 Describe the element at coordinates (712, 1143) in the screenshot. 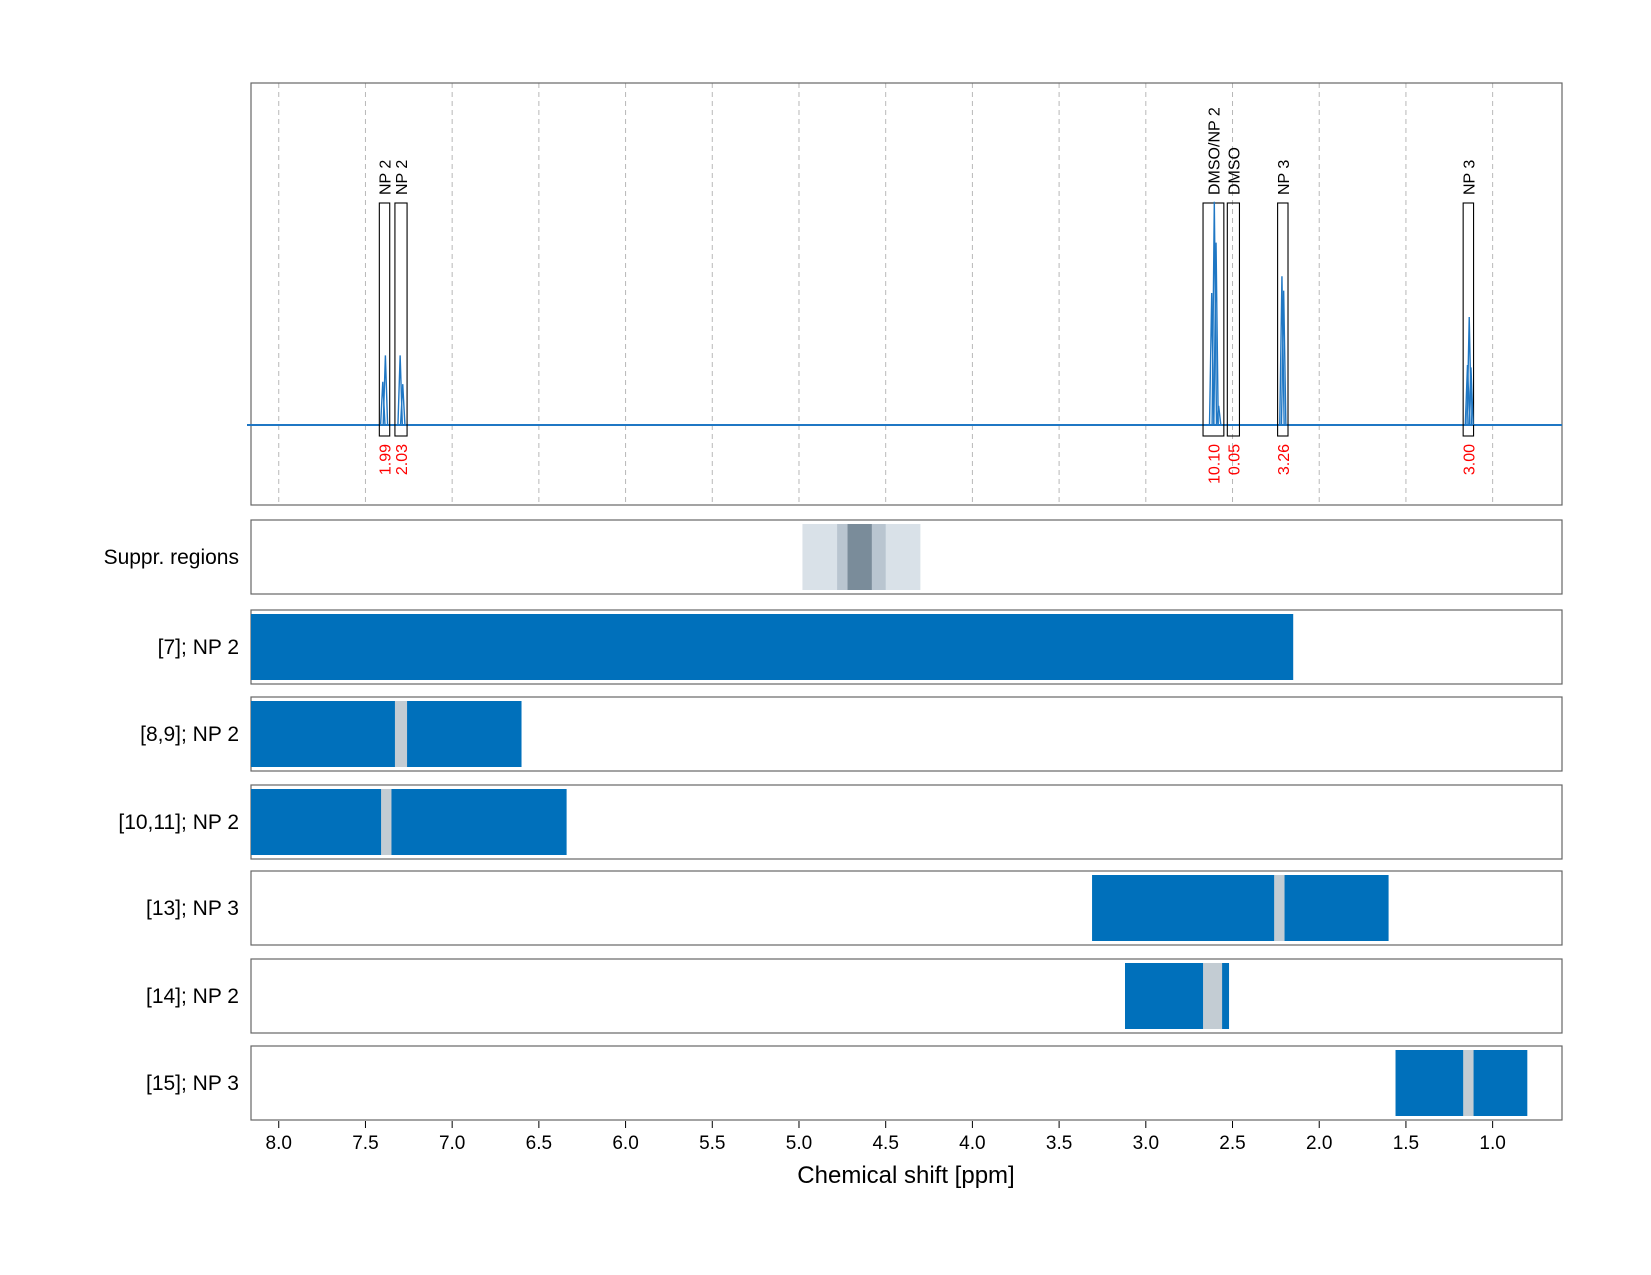

I see `x-tick-label: 5.5` at that location.